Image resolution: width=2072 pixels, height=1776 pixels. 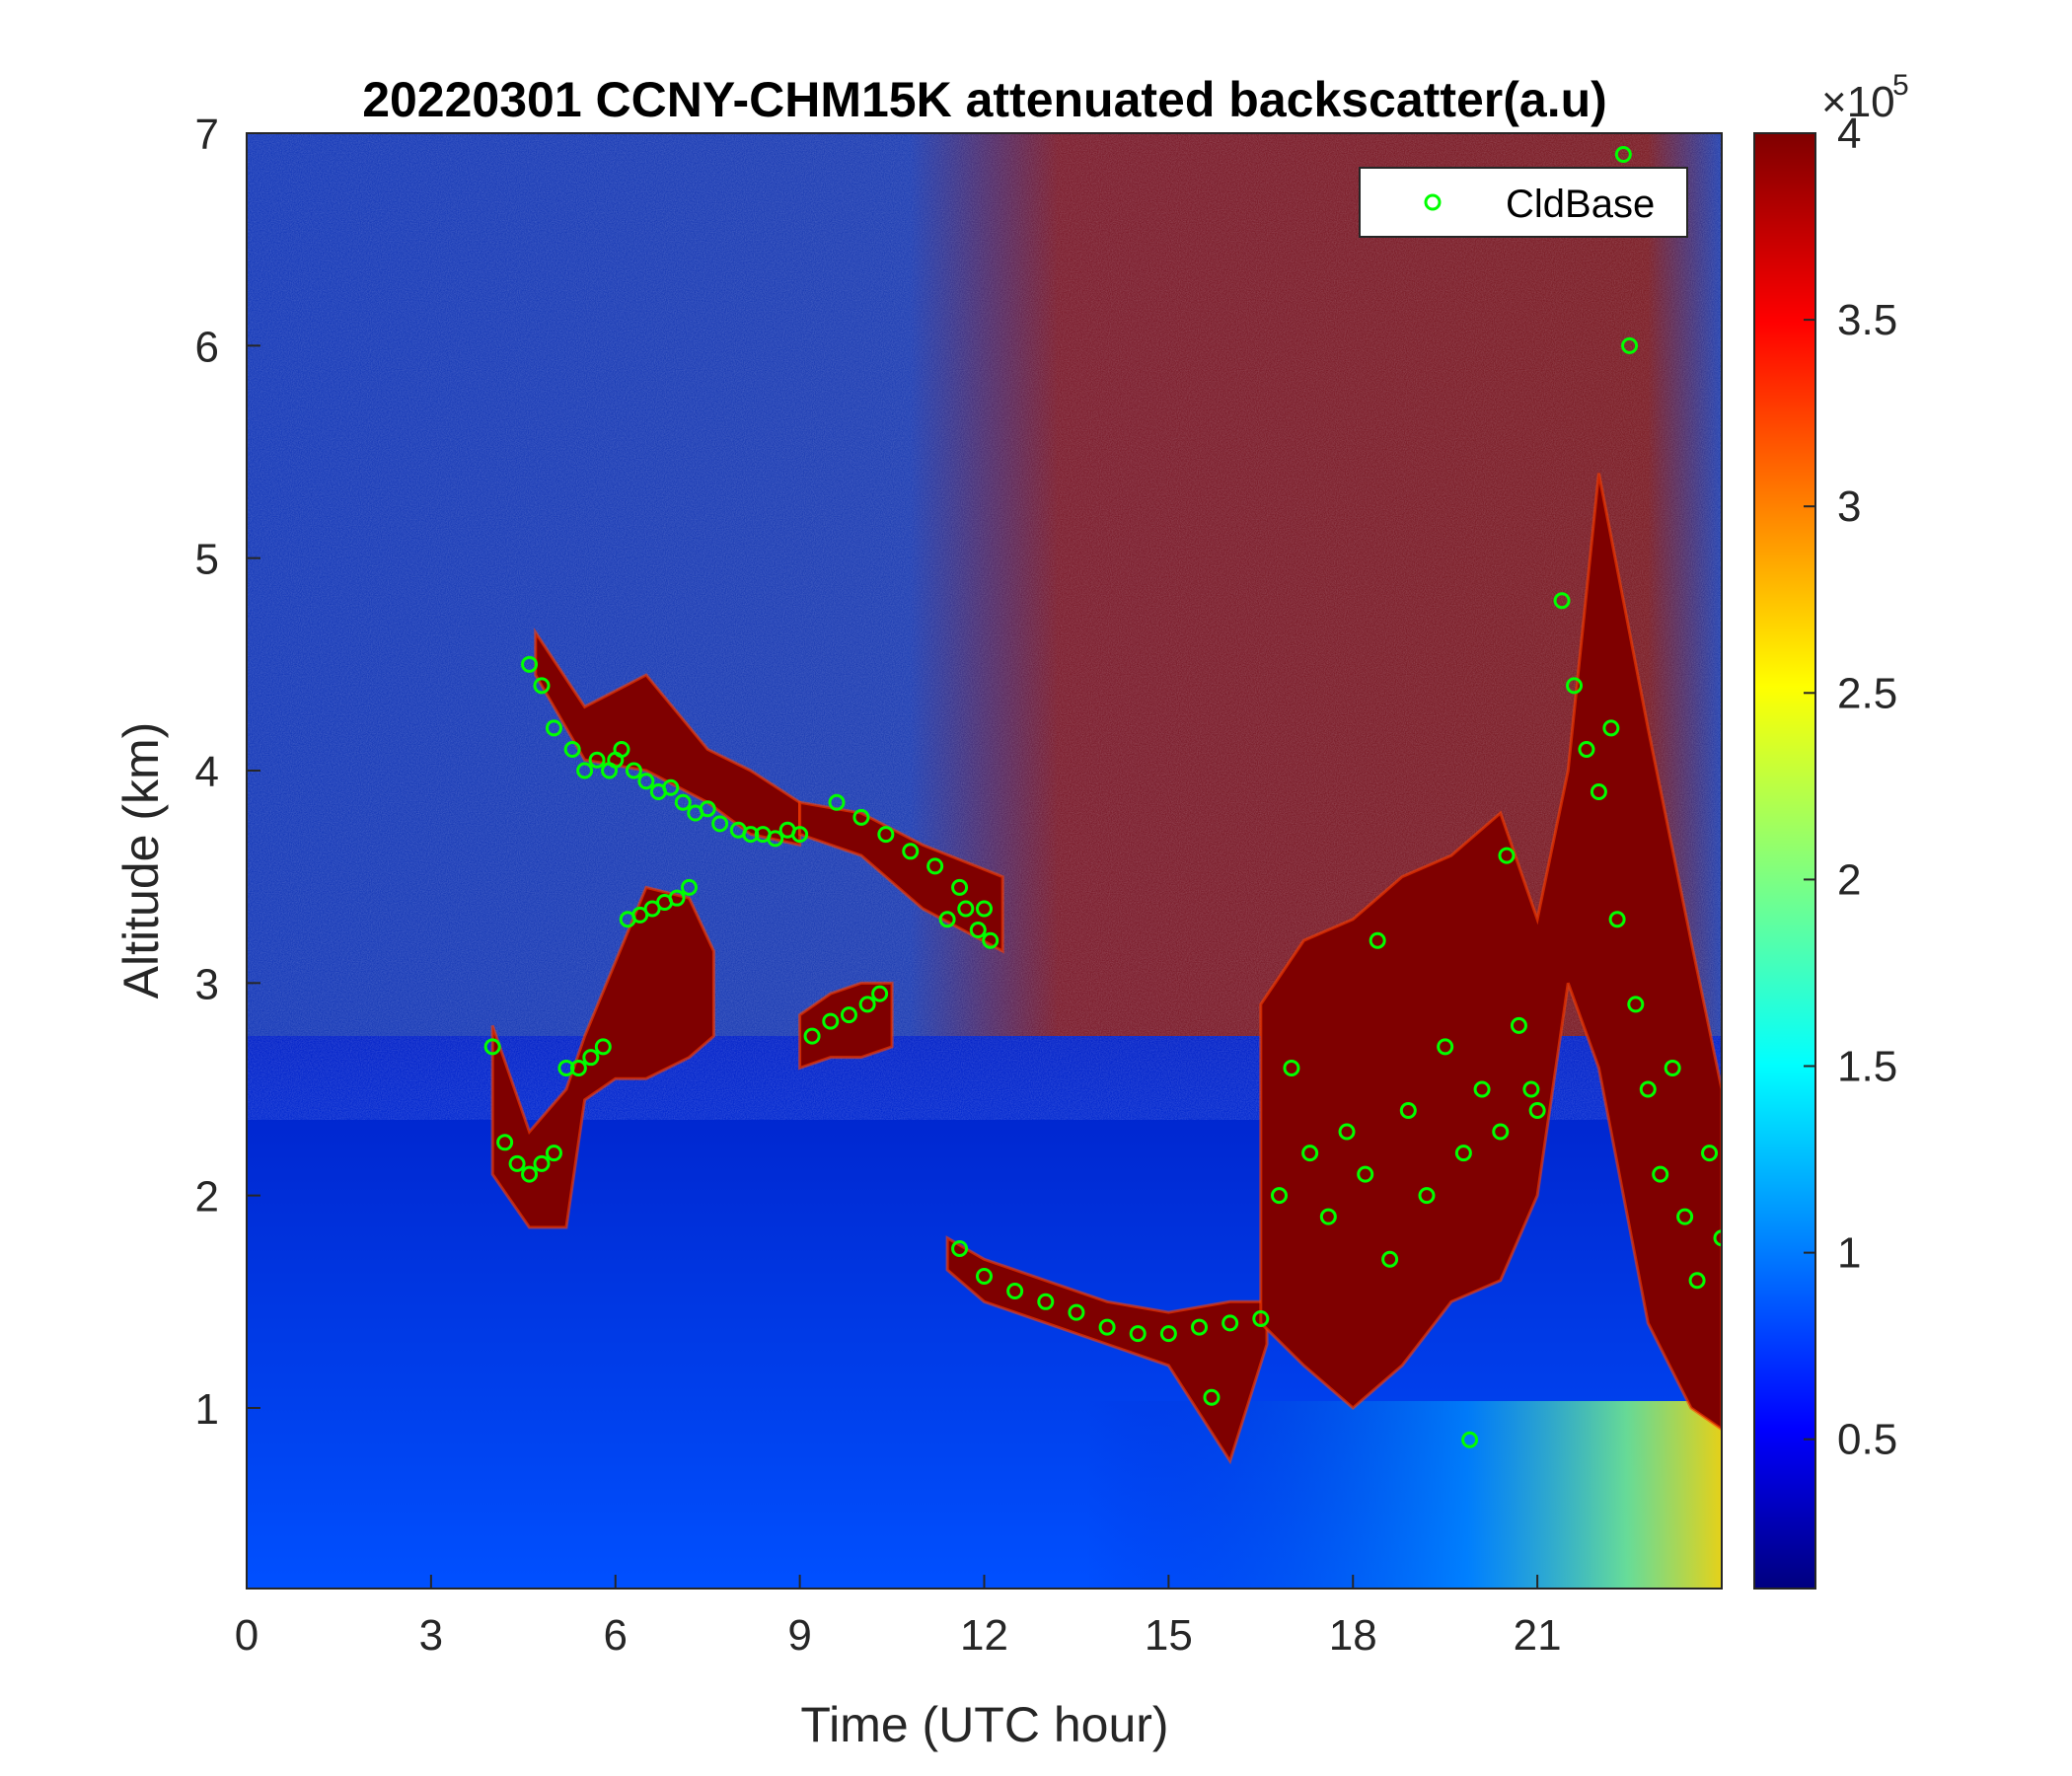 What do you see at coordinates (228, 773) in the screenshot?
I see `y-axis: 1 2 3 4 5 6 7` at bounding box center [228, 773].